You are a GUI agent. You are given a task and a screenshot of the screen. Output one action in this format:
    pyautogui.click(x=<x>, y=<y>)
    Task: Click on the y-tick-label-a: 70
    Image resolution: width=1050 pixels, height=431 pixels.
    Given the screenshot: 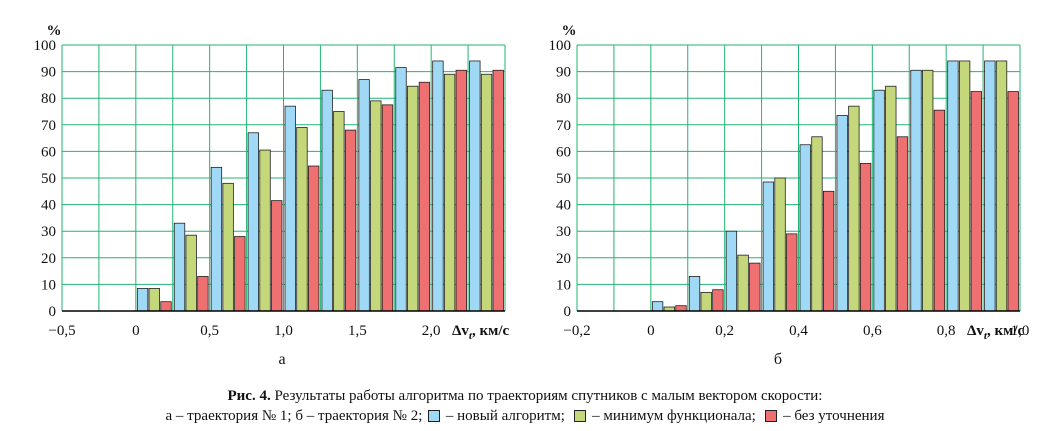 What is the action you would take?
    pyautogui.click(x=48, y=126)
    